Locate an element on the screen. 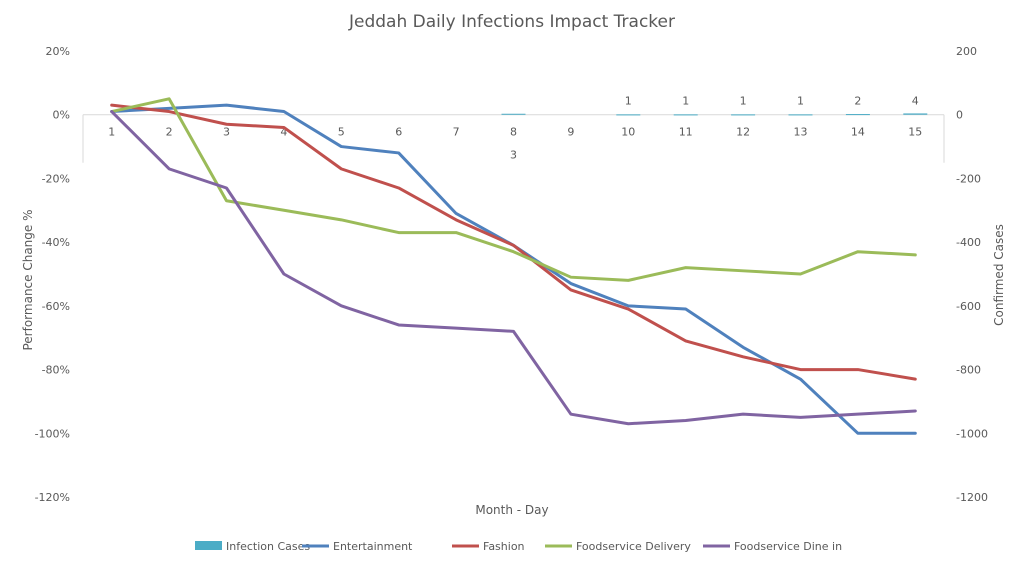  x-tick-label: 13 is located at coordinates (801, 132).